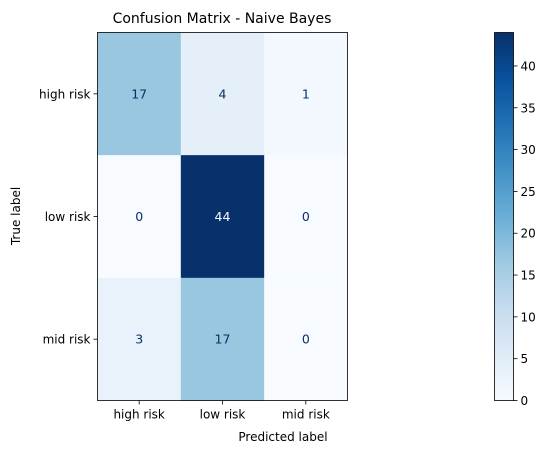 The height and width of the screenshot is (455, 549). I want to click on x-axis-ticks: high risk low risk mid risk, so click(221, 411).